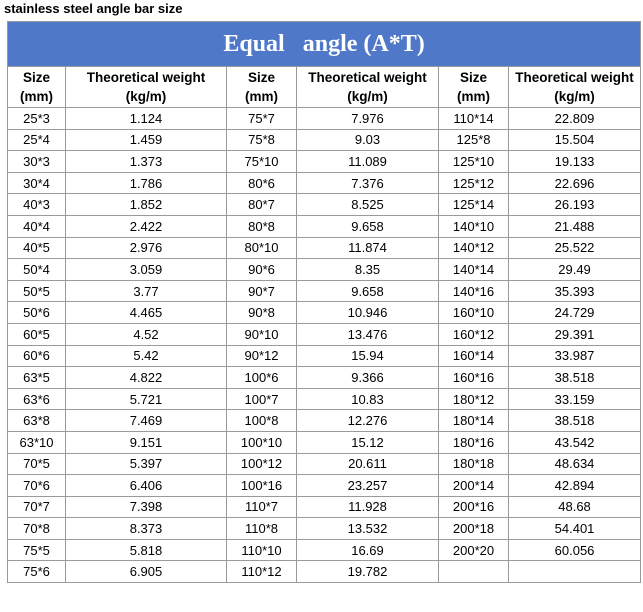 Image resolution: width=643 pixels, height=612 pixels. What do you see at coordinates (574, 442) in the screenshot?
I see `weight-cell: 43.542` at bounding box center [574, 442].